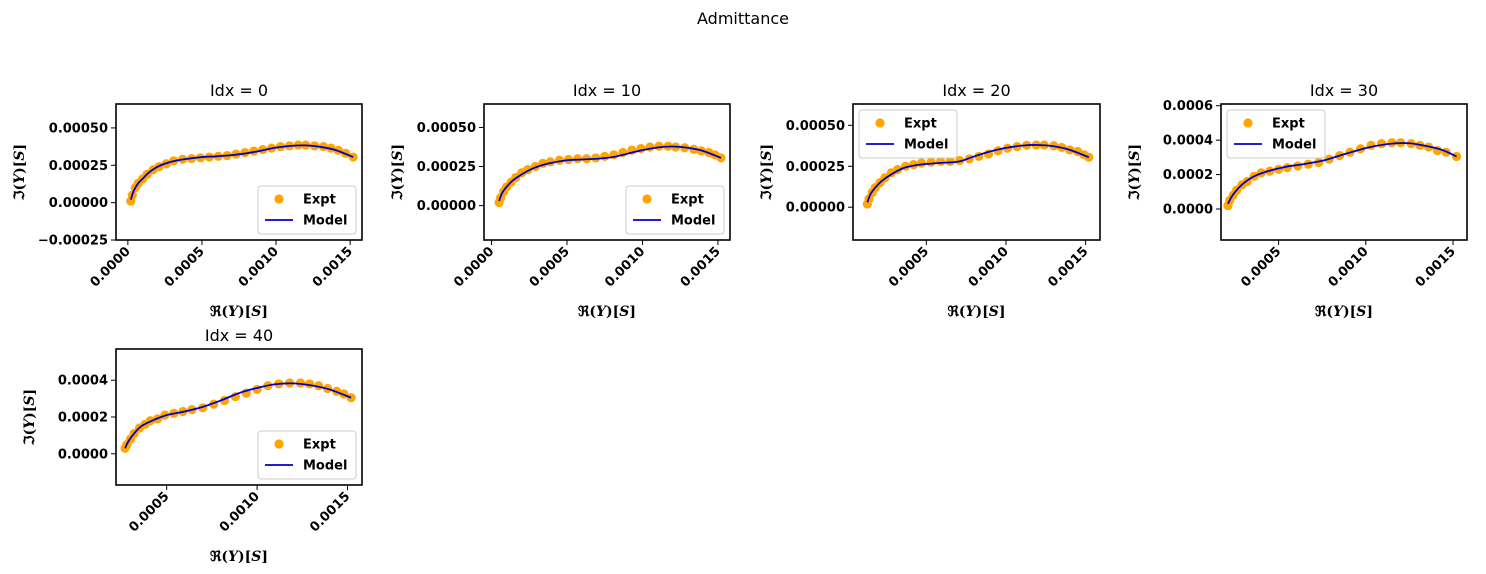  I want to click on subplot-title: Idx = 30, so click(1344, 90).